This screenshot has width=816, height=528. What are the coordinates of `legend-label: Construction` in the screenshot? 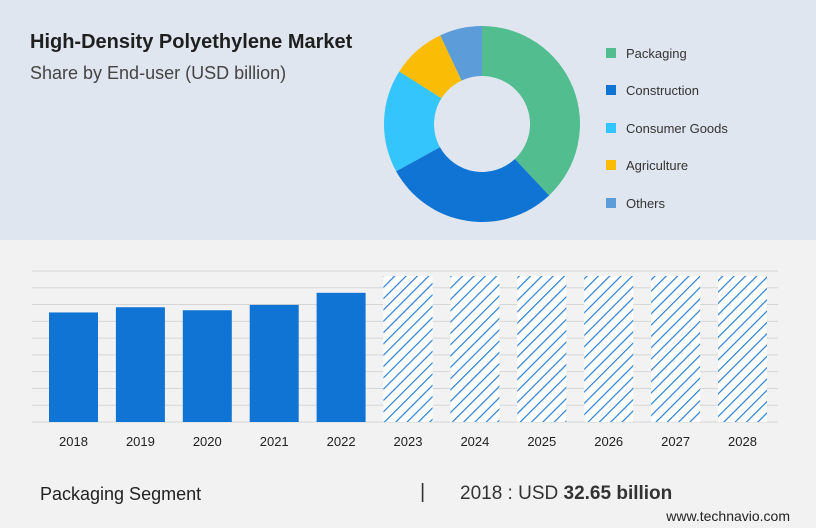 It's located at (662, 90).